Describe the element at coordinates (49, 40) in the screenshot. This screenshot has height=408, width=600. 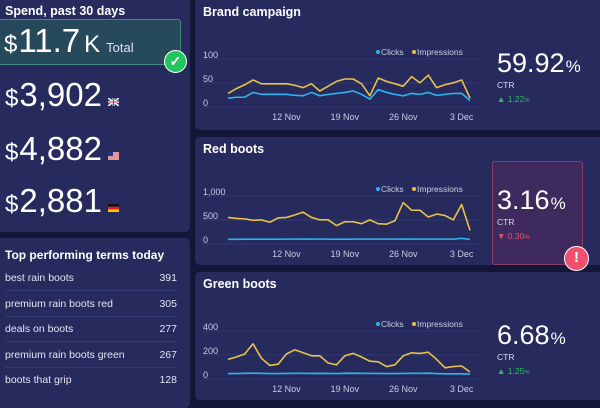
I see `total-value: 11.7` at that location.